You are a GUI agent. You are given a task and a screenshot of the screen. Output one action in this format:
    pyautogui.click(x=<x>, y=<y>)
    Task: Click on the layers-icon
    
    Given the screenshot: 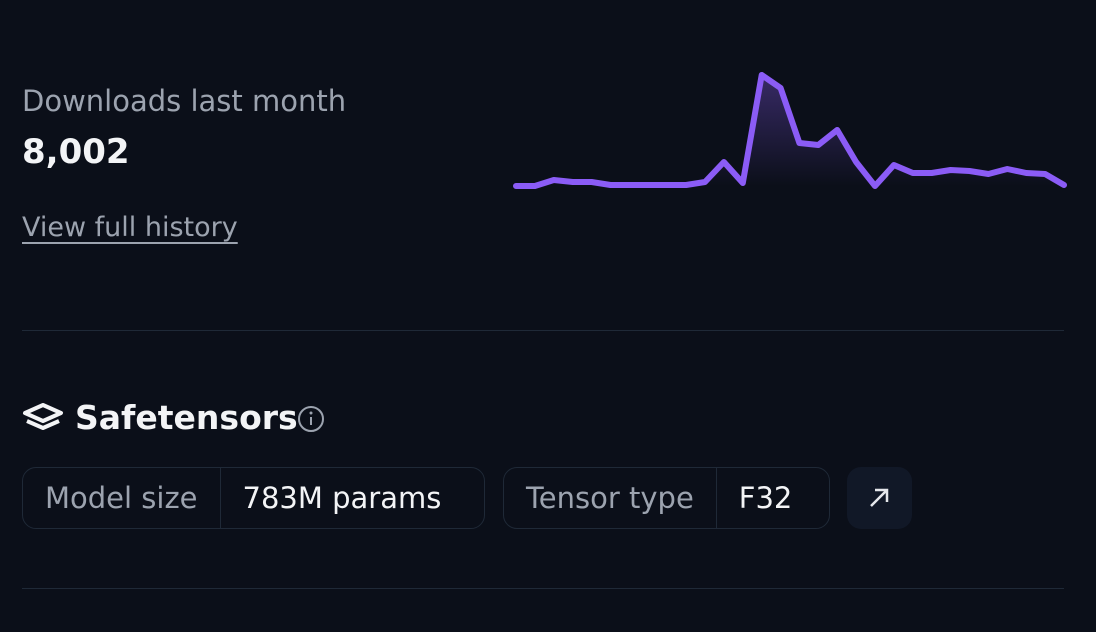 What is the action you would take?
    pyautogui.click(x=43, y=416)
    